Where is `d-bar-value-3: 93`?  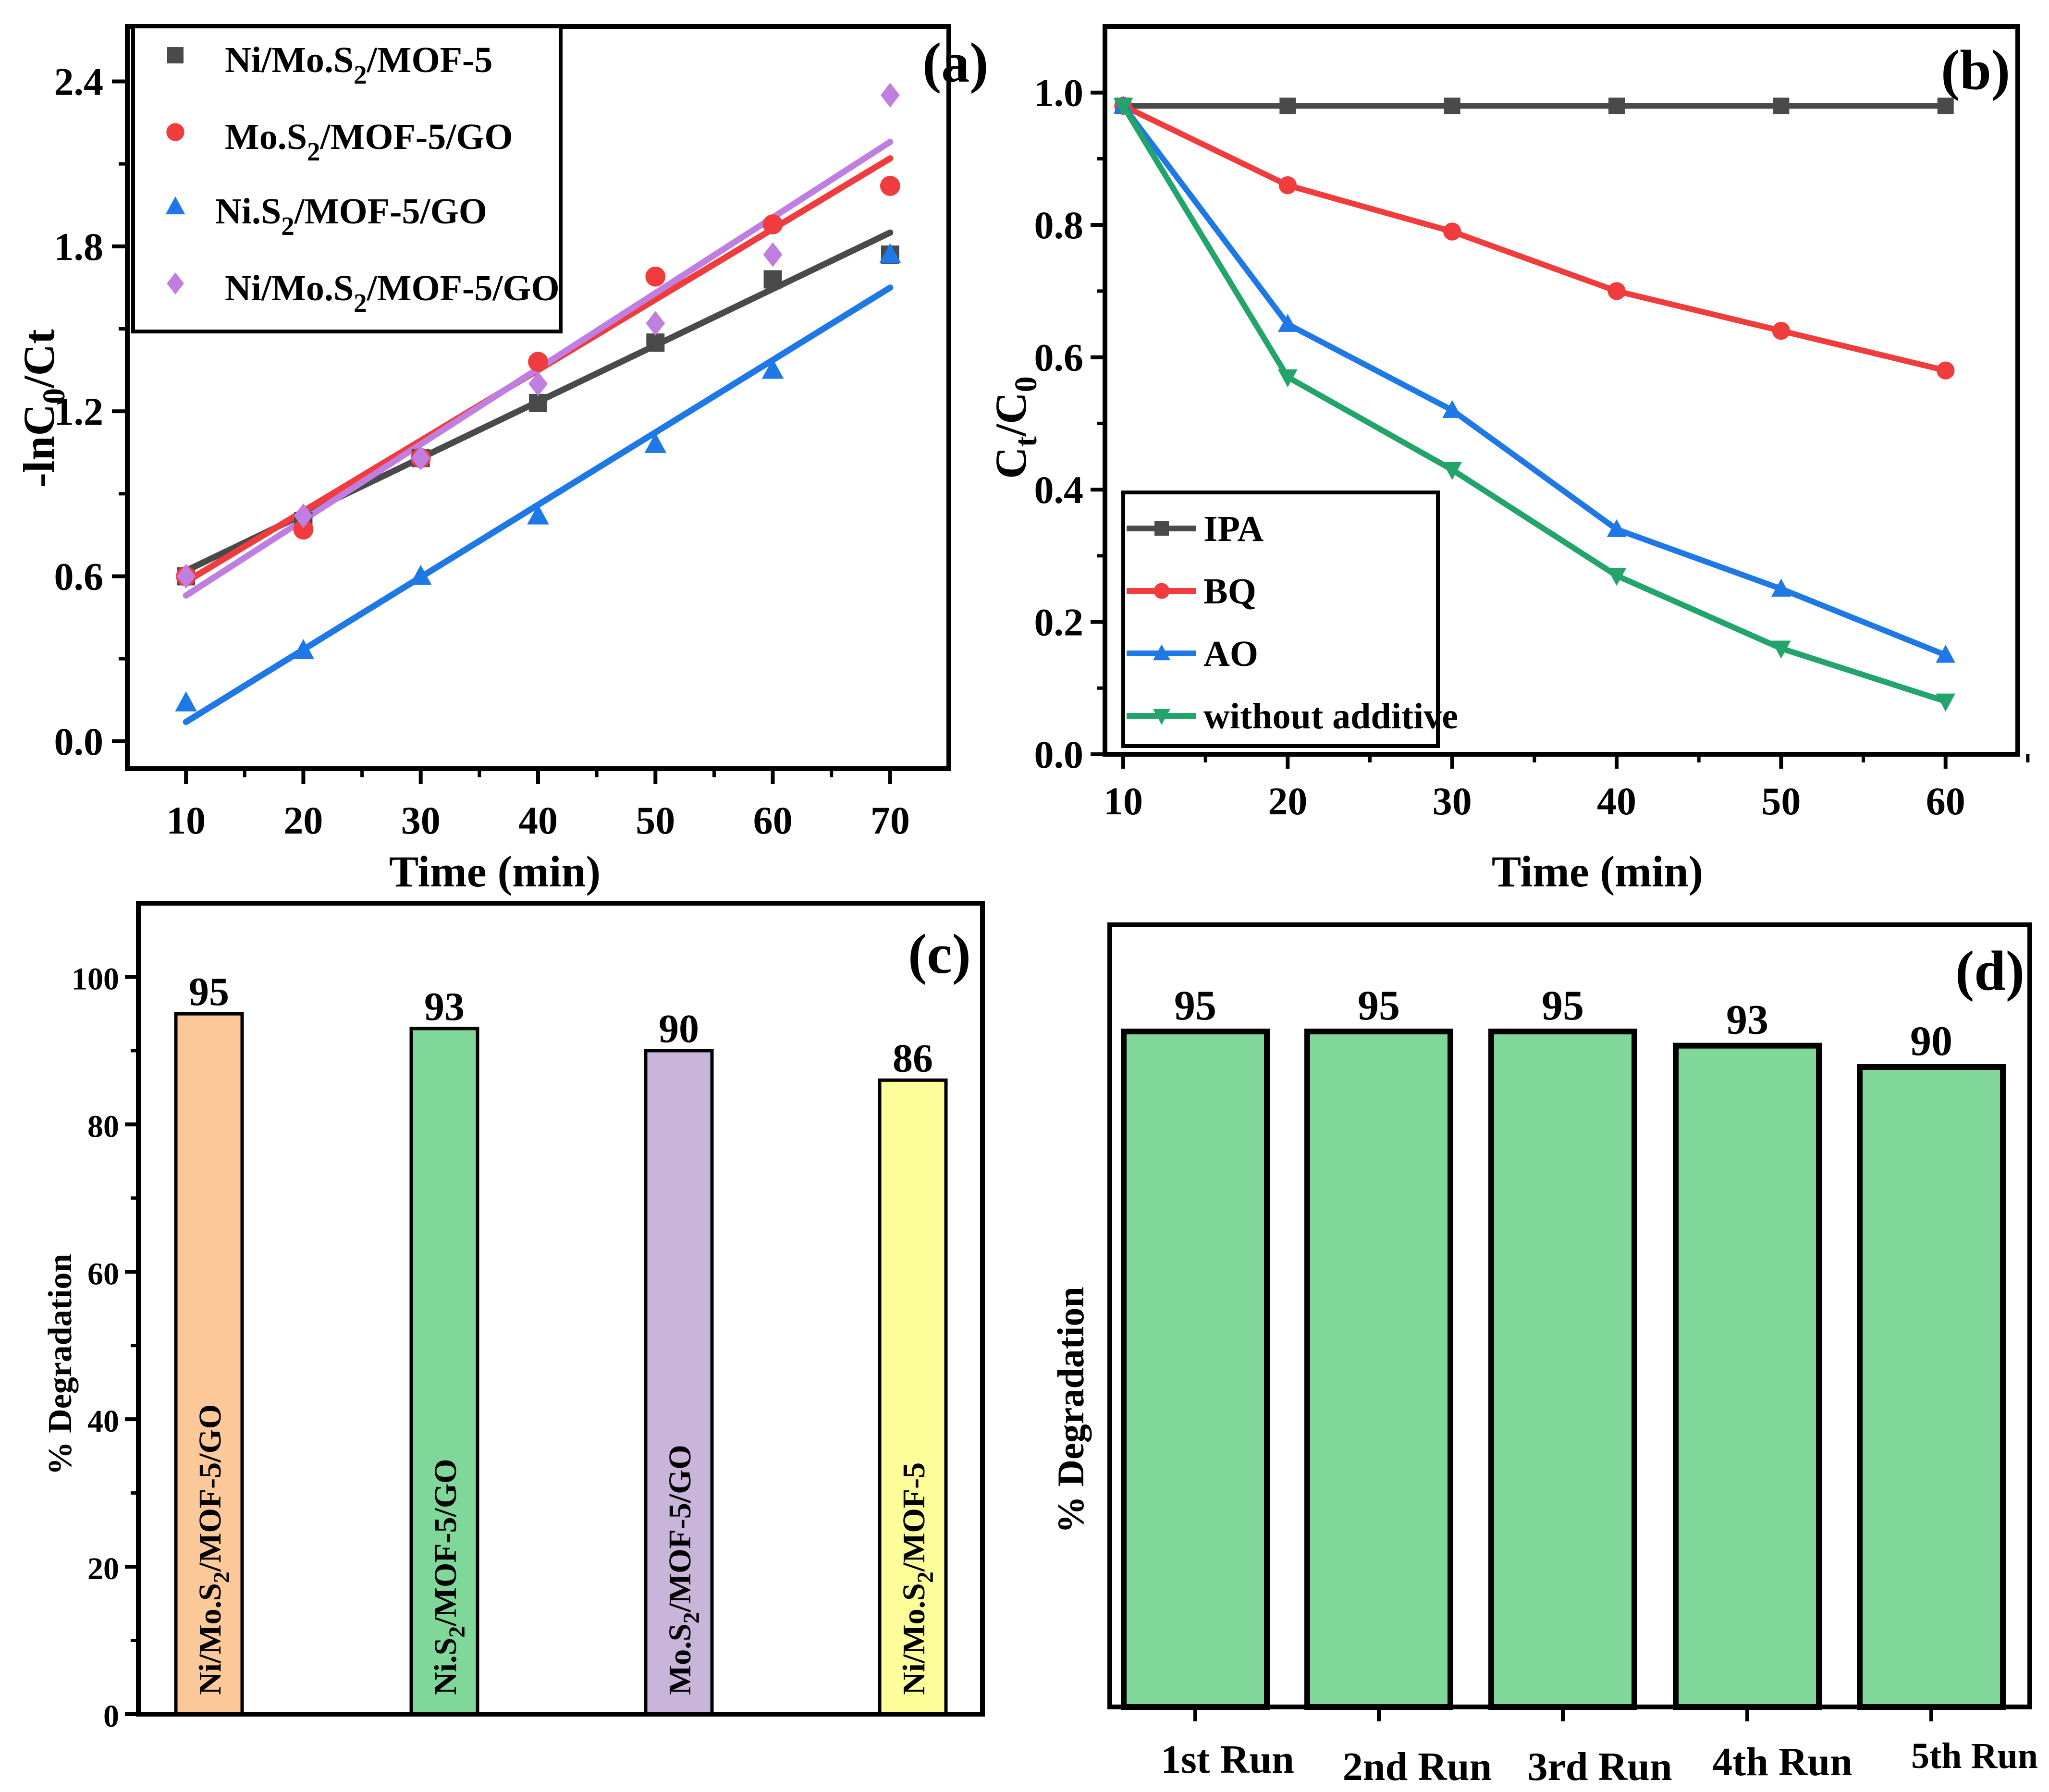 d-bar-value-3: 93 is located at coordinates (1747, 1020).